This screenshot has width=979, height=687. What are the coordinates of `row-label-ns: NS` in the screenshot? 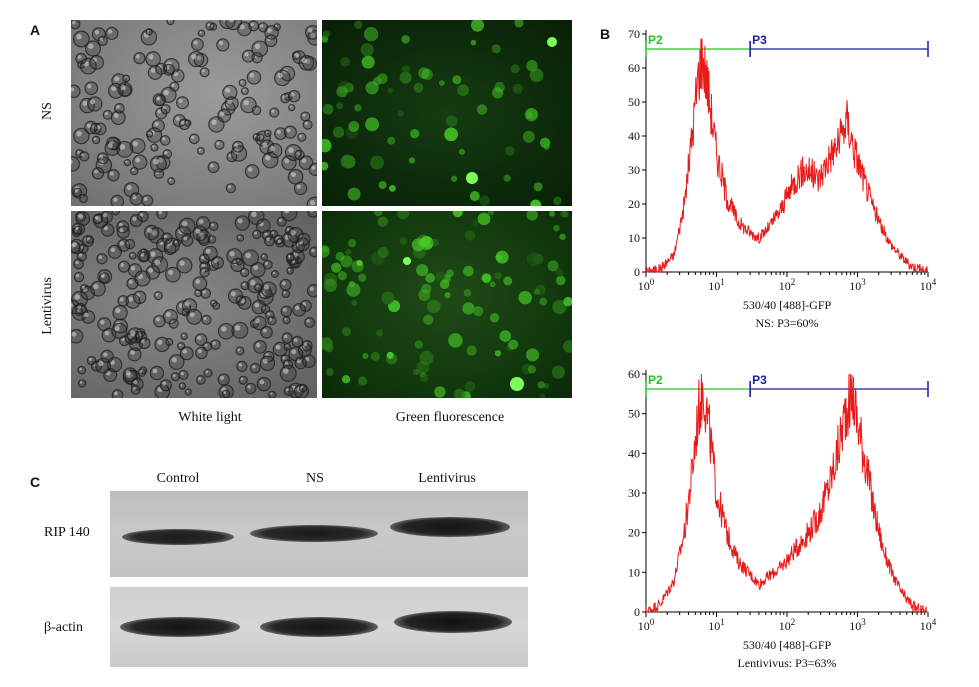 It's located at (47, 111).